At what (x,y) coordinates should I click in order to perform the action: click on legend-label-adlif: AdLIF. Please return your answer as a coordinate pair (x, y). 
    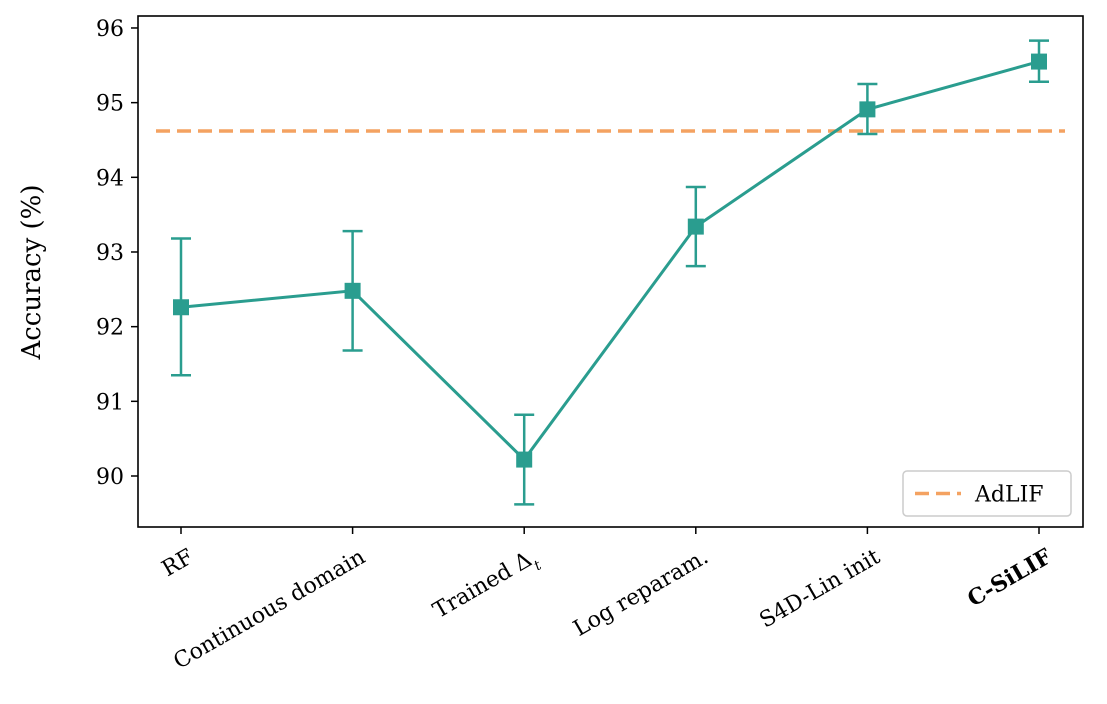
    Looking at the image, I should click on (1009, 495).